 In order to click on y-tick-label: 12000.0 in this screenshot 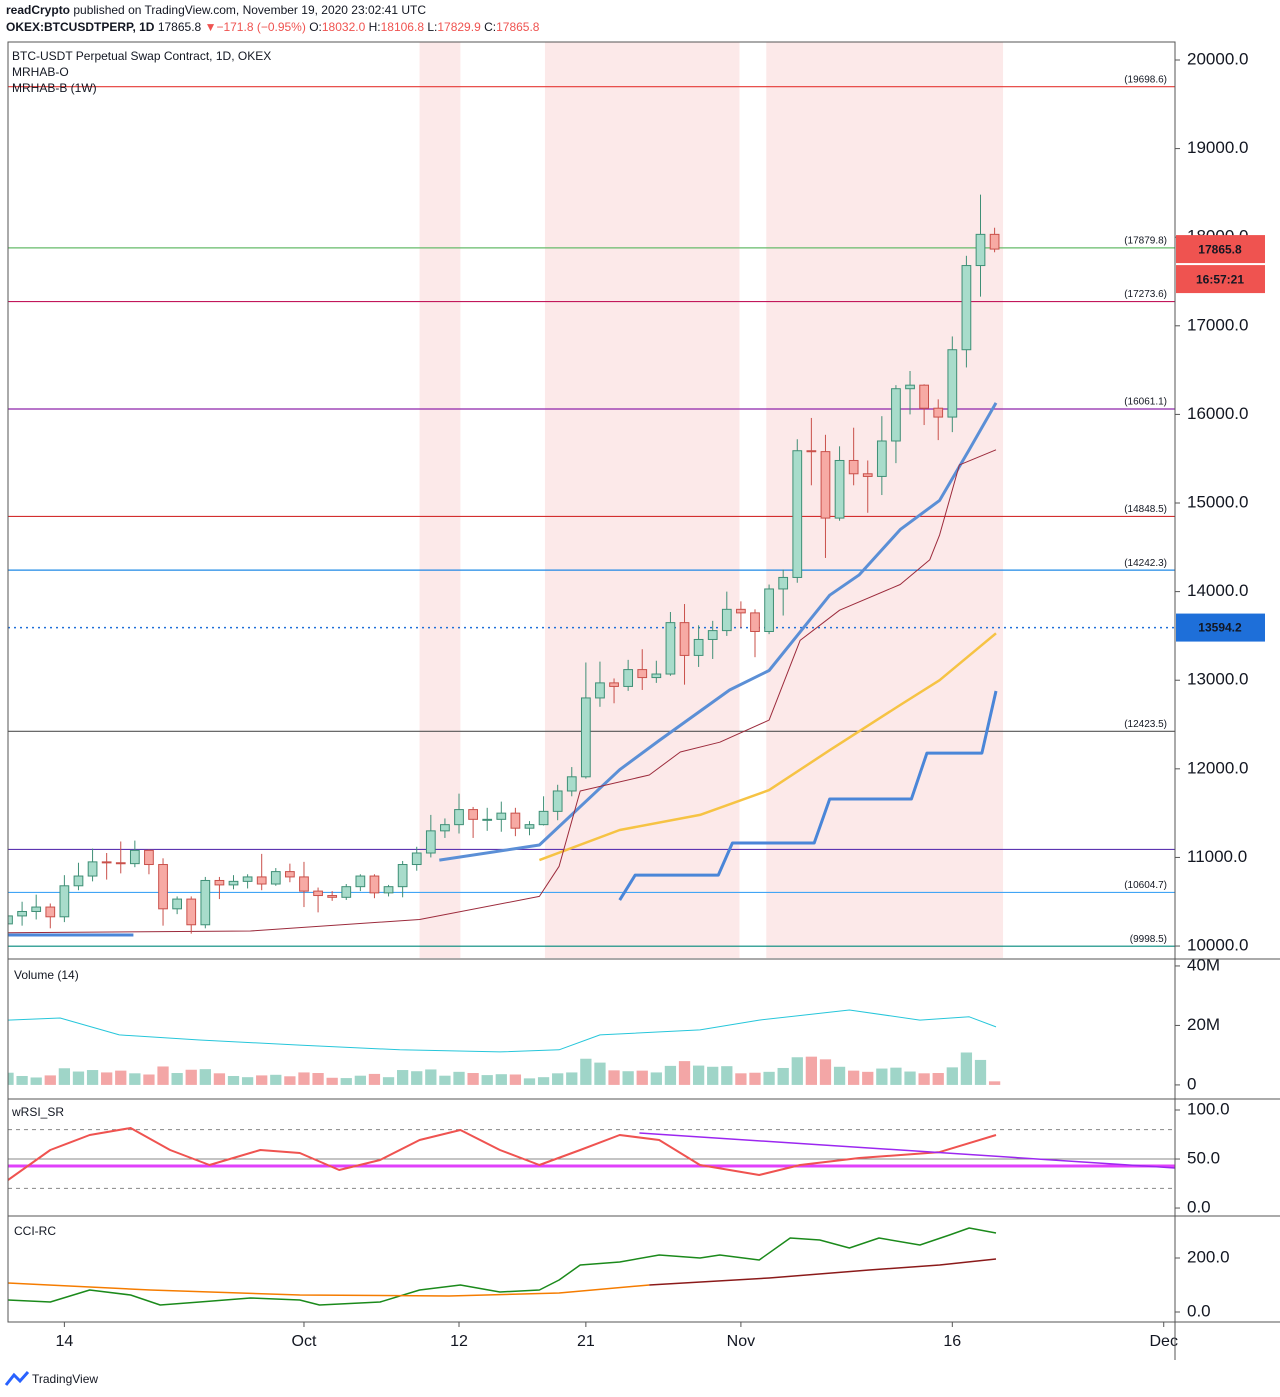, I will do `click(1217, 767)`.